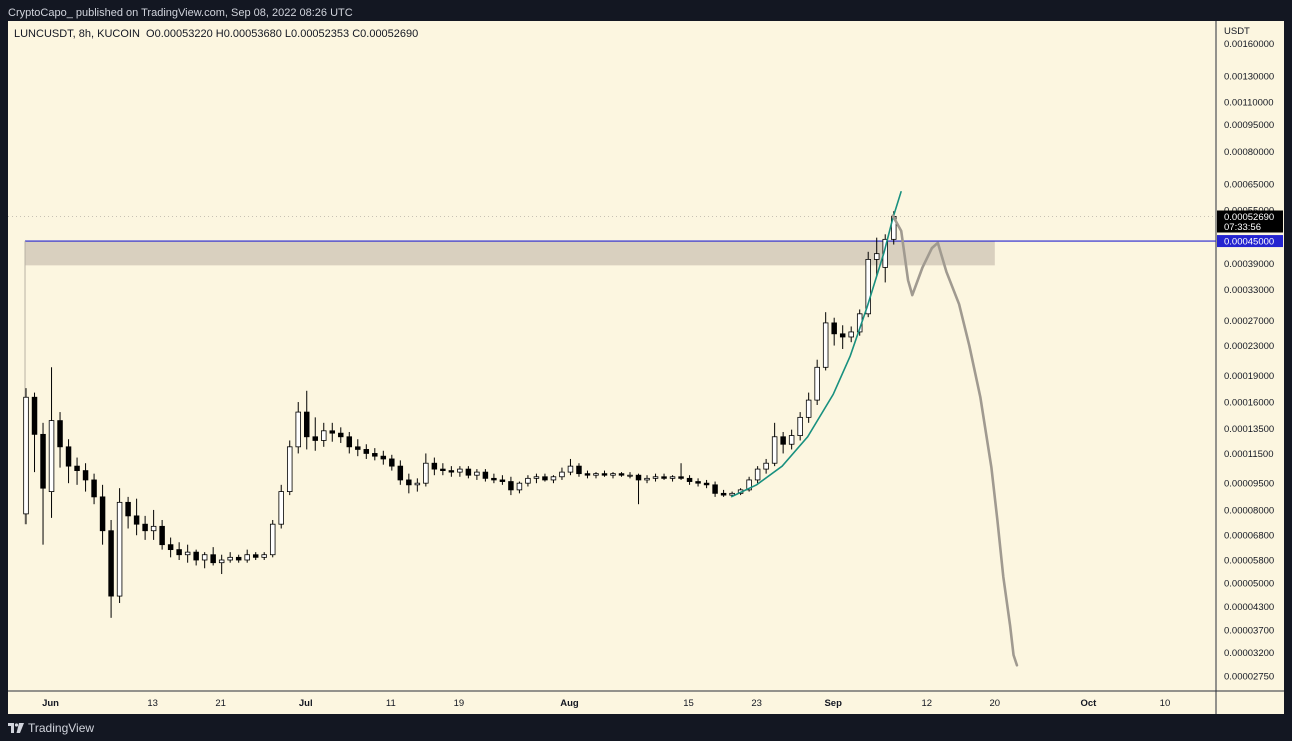 This screenshot has width=1292, height=741. I want to click on symbol-info: LUNCUSDT, 8h, KUCOIN, so click(77, 34).